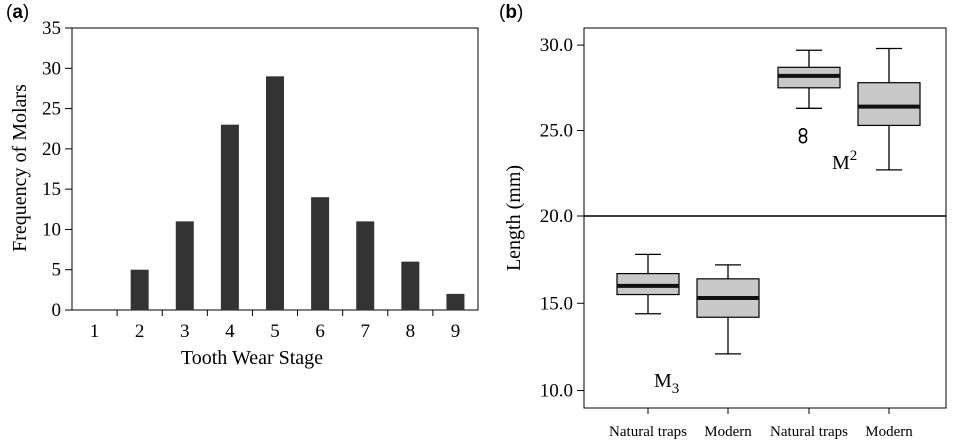 This screenshot has height=442, width=953. Describe the element at coordinates (320, 331) in the screenshot. I see `x-tick-label-a: 6` at that location.